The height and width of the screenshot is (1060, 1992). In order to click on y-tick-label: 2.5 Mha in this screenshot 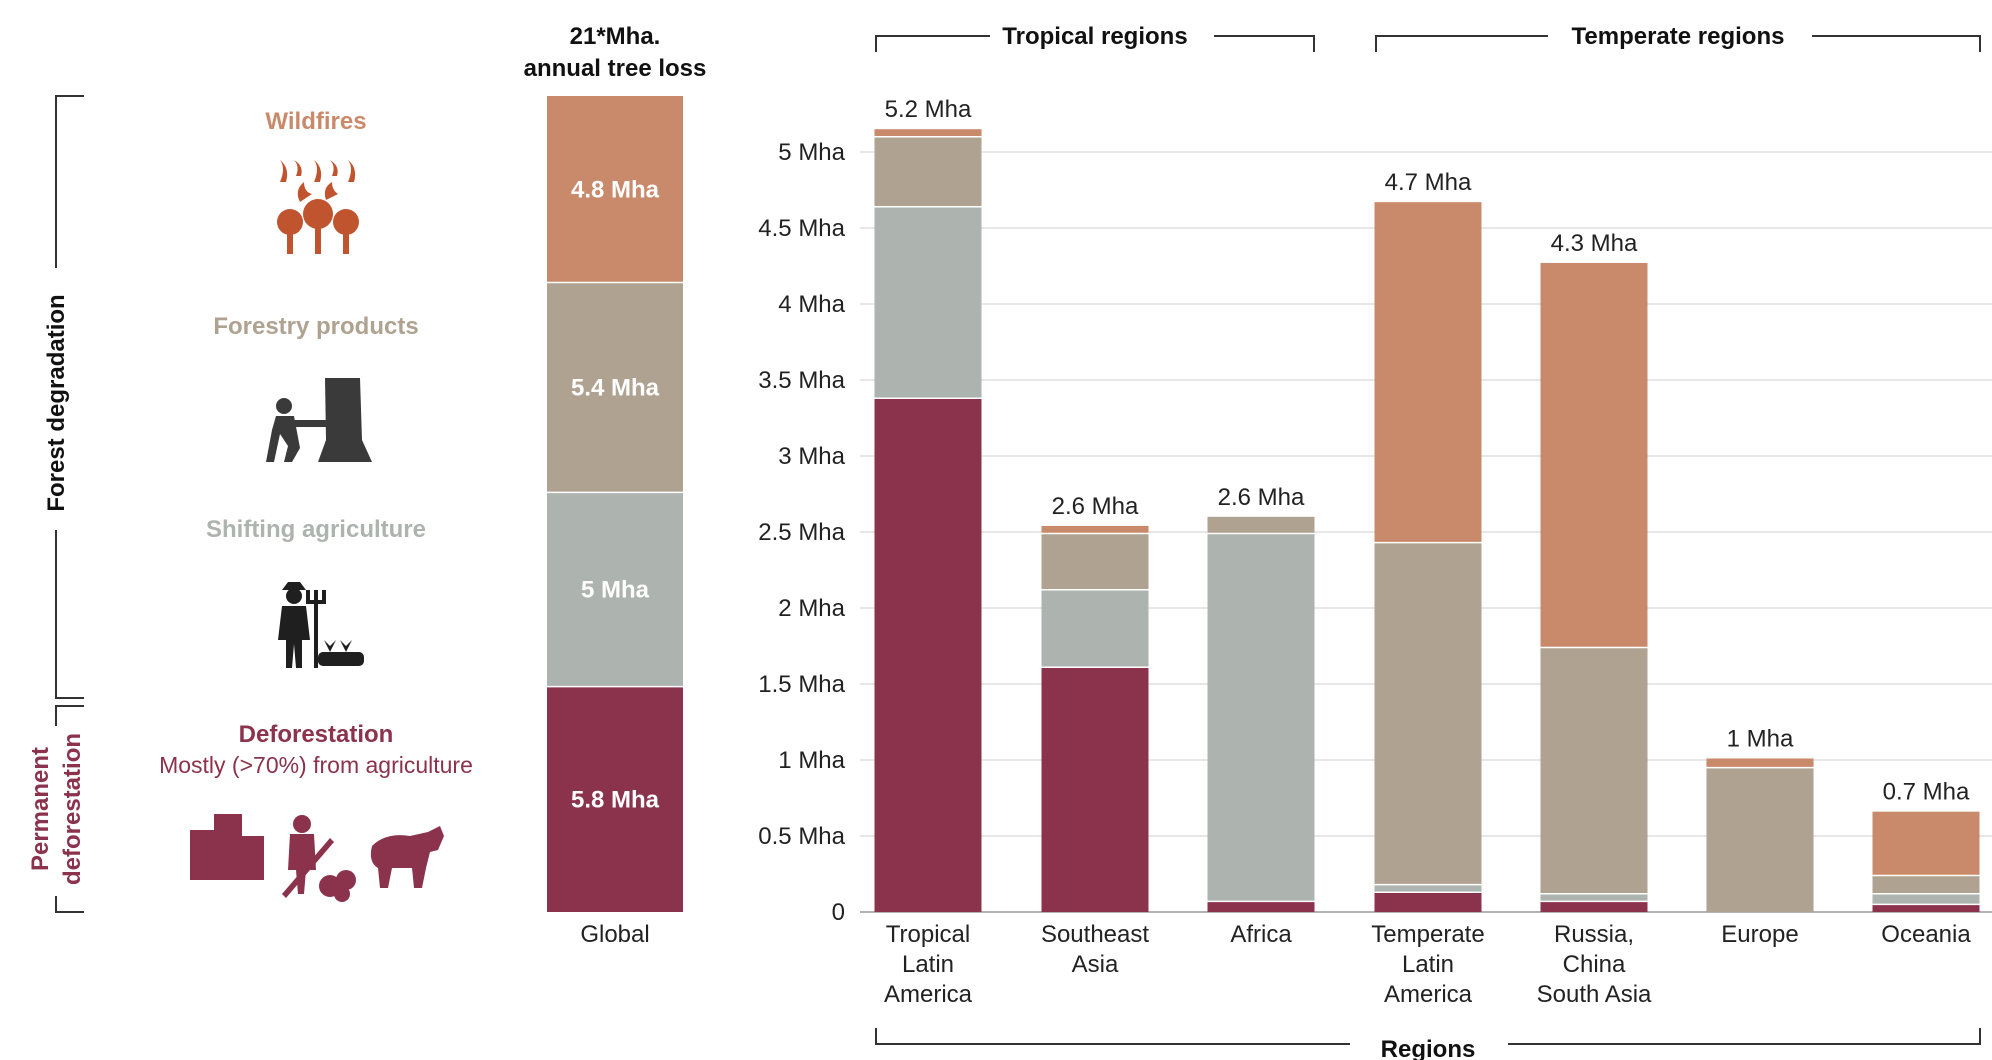, I will do `click(801, 532)`.